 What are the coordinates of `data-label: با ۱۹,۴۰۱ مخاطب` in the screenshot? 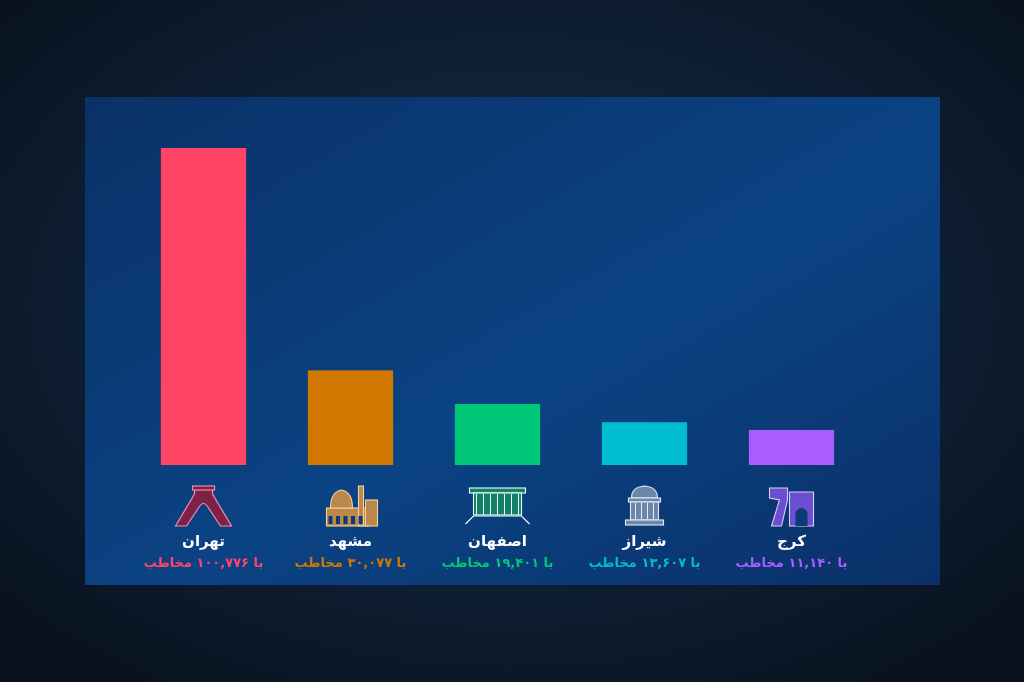 It's located at (497, 562).